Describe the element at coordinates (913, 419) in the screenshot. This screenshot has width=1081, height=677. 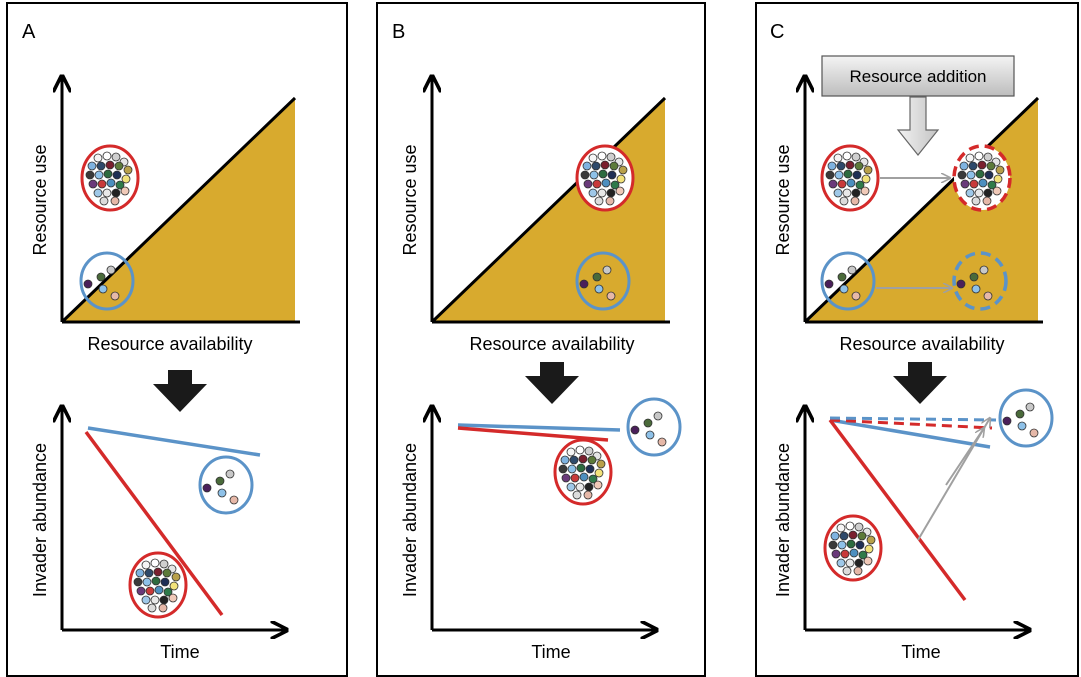
I see `simple-community-line-enriched` at that location.